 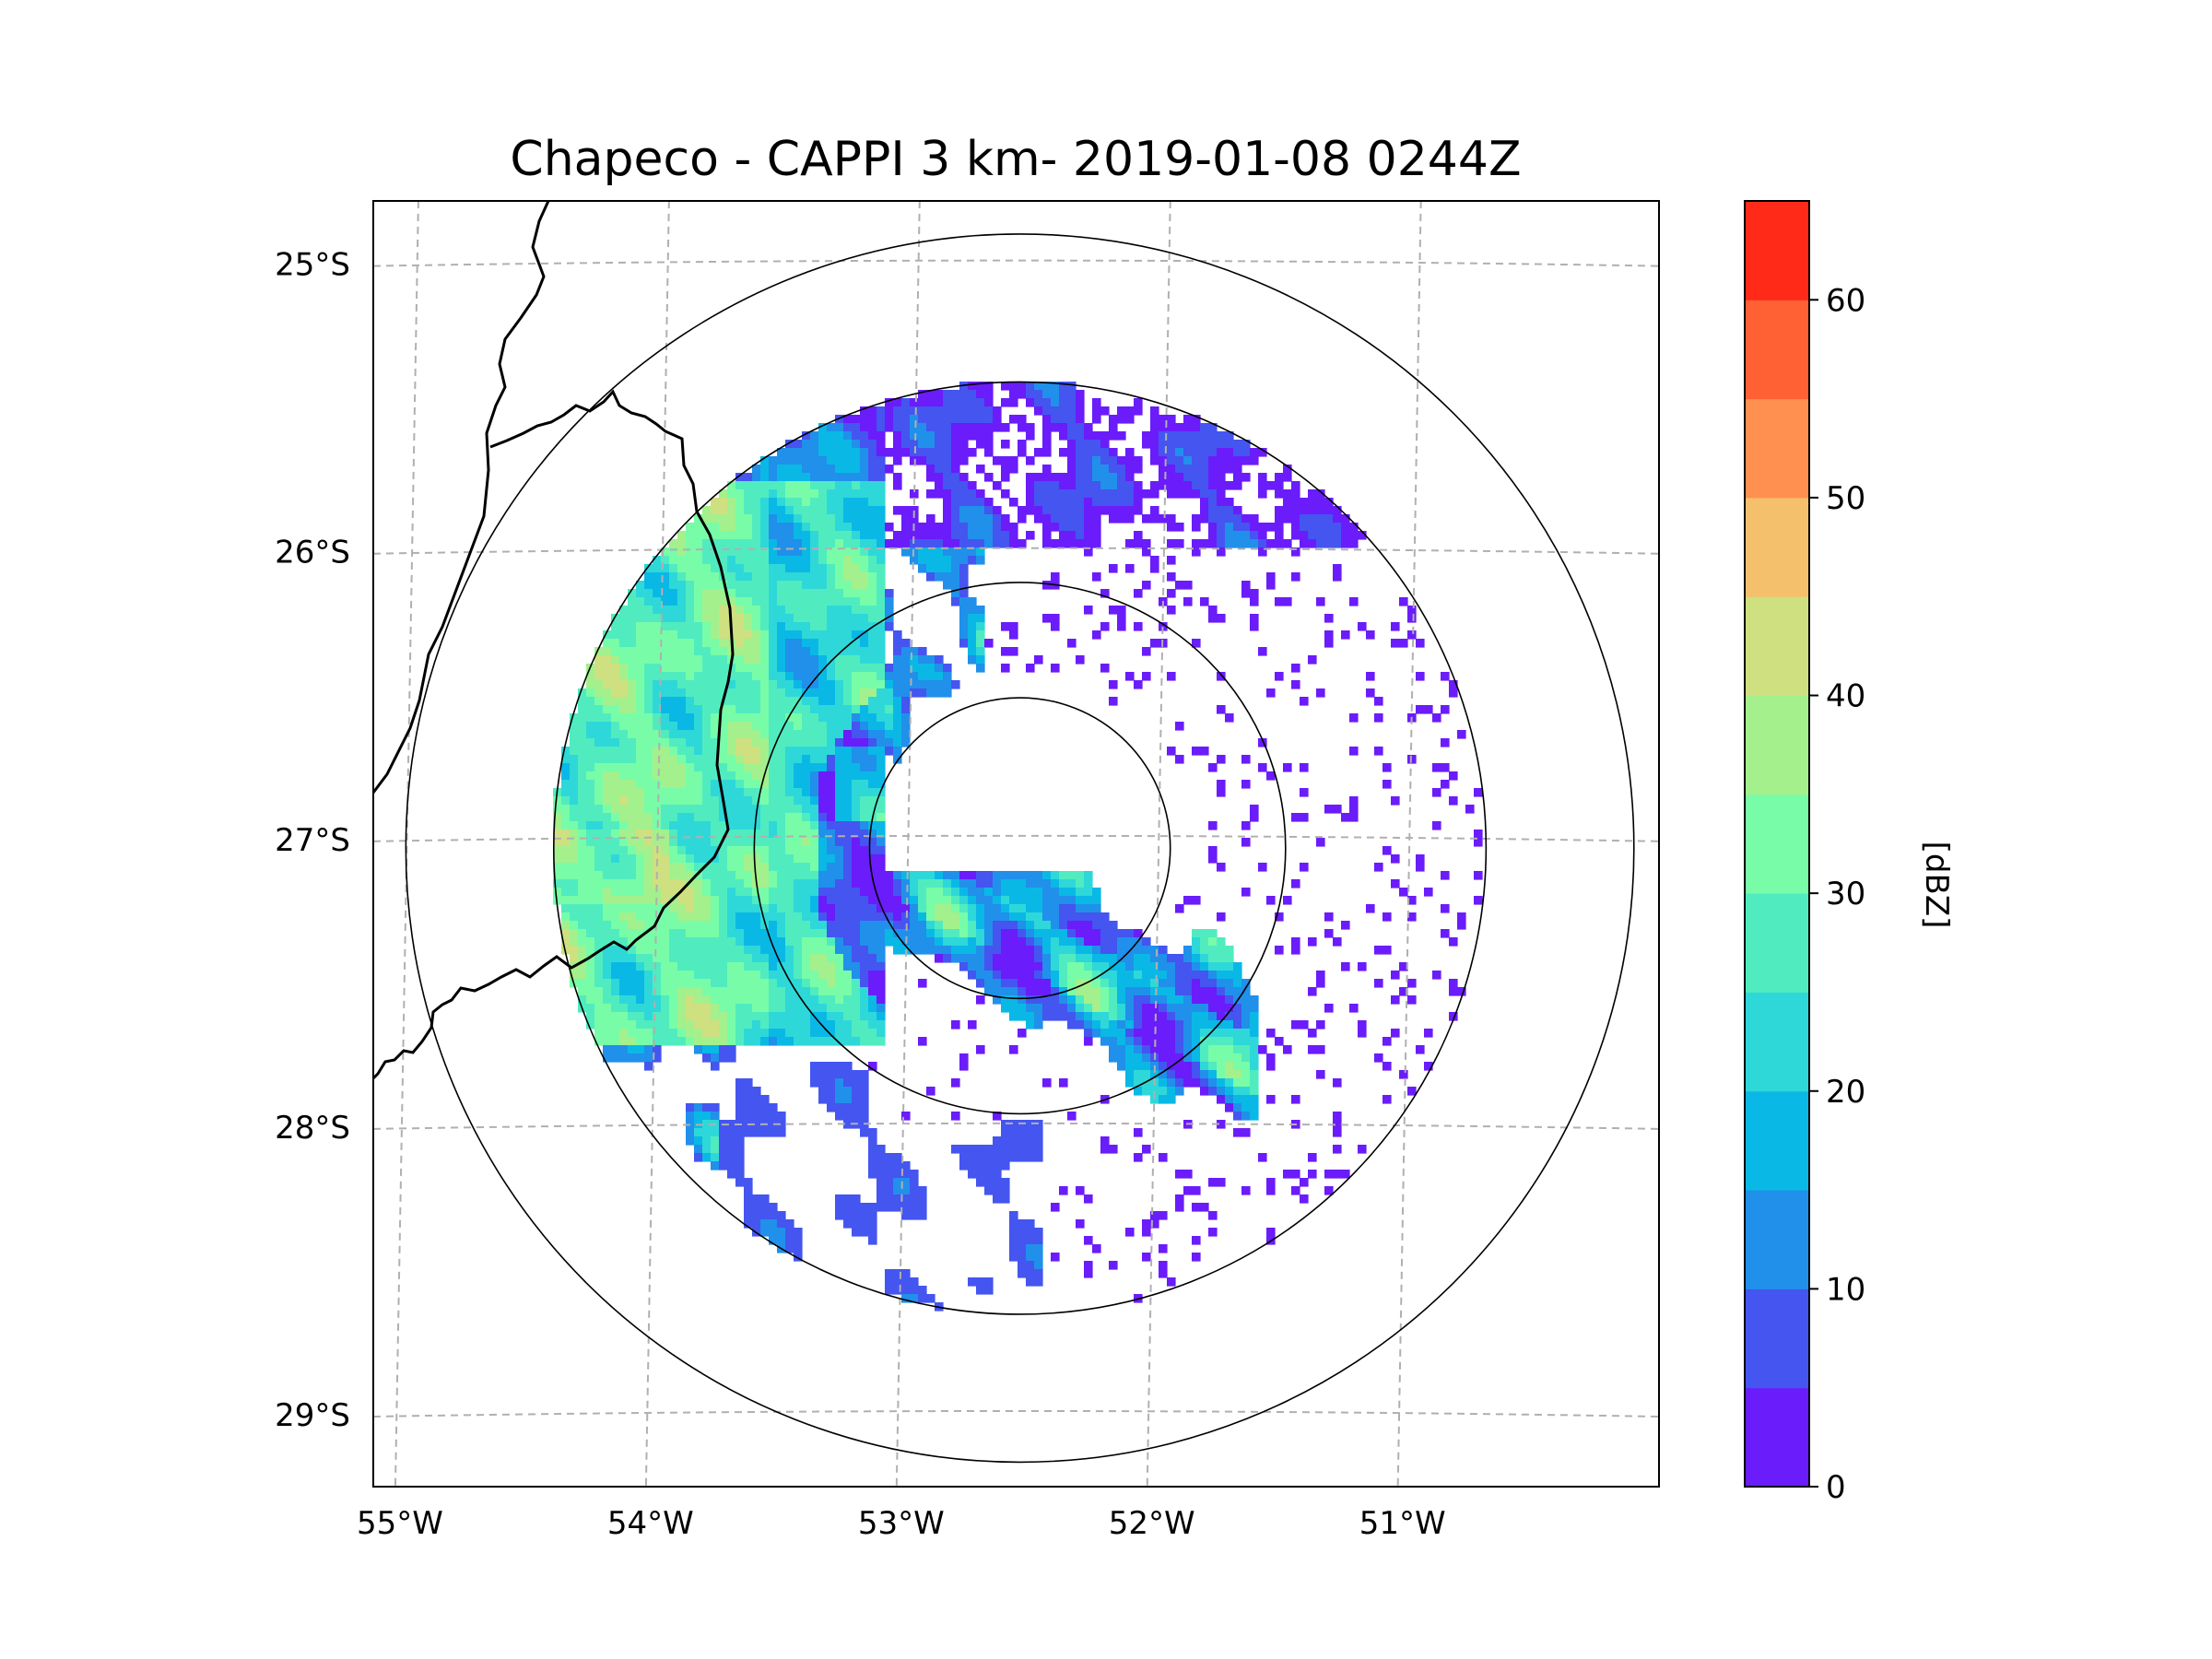 I want to click on x-tick-label: 55°W, so click(x=400, y=1523).